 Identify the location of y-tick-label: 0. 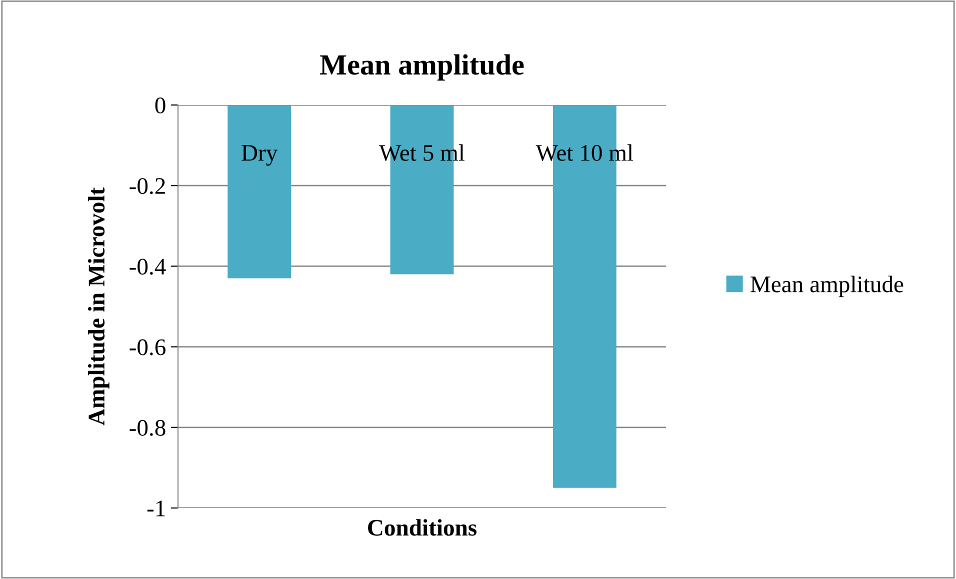
(160, 105).